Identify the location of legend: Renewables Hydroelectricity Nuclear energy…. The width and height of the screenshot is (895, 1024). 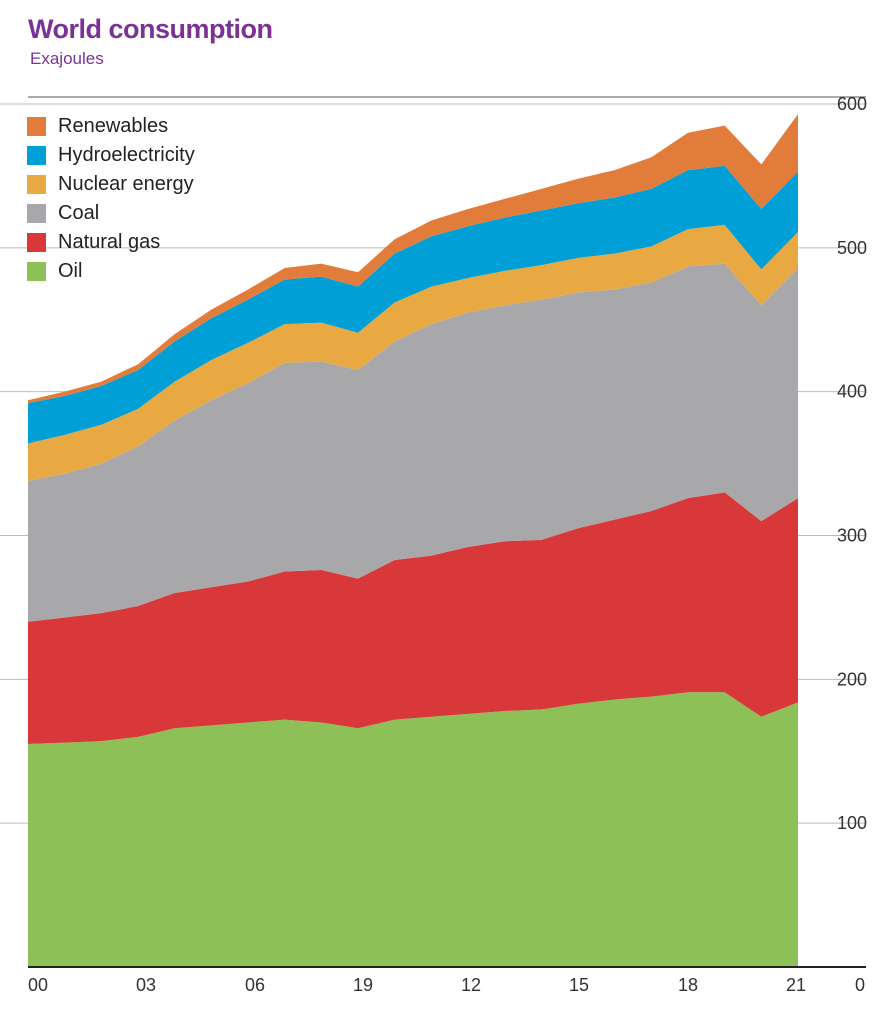
(111, 199).